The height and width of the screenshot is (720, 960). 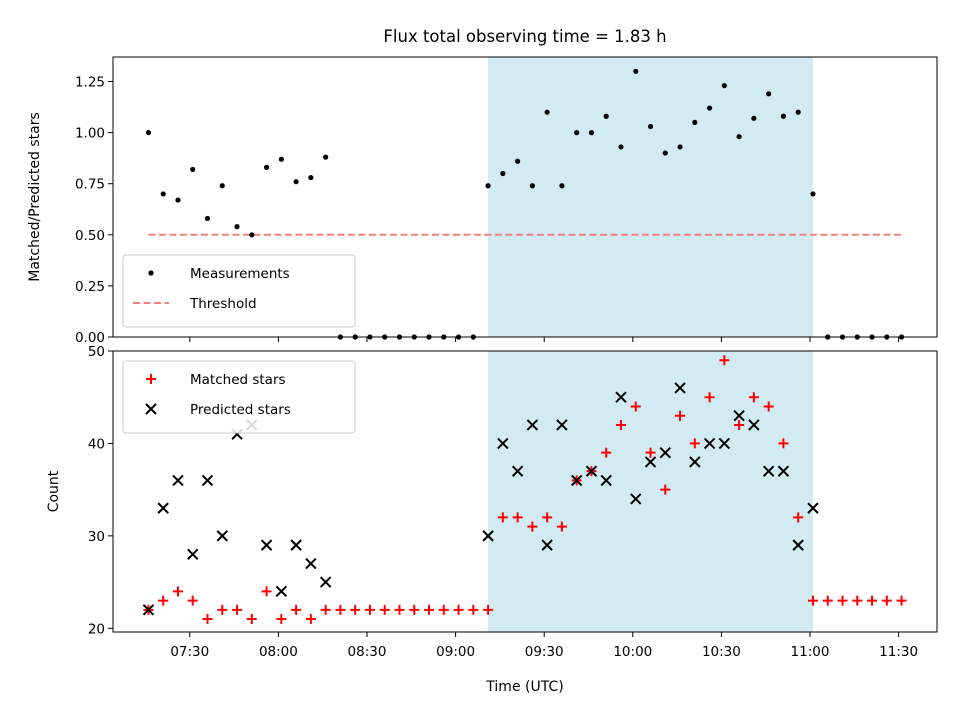 What do you see at coordinates (96, 352) in the screenshot?
I see `y-tick-label: 50` at bounding box center [96, 352].